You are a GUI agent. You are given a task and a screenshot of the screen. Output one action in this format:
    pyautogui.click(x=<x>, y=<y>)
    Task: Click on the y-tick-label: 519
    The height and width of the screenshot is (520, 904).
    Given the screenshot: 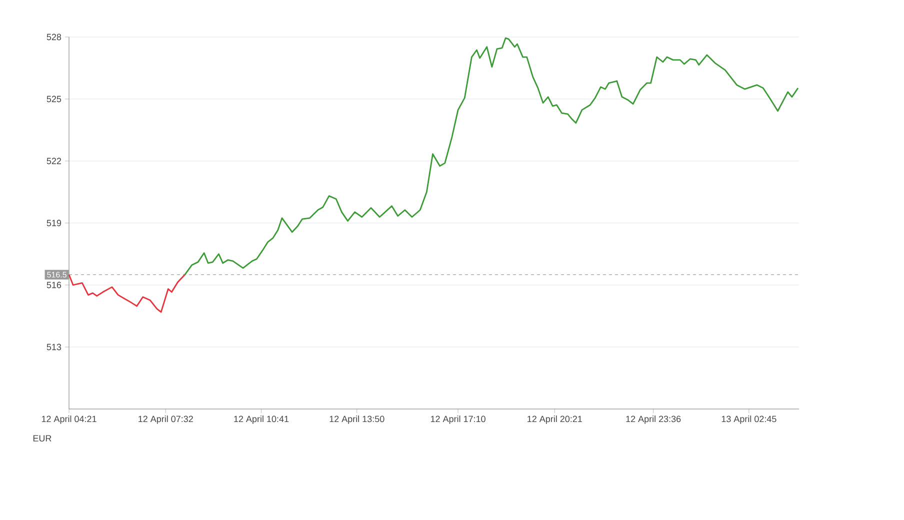 What is the action you would take?
    pyautogui.click(x=54, y=223)
    